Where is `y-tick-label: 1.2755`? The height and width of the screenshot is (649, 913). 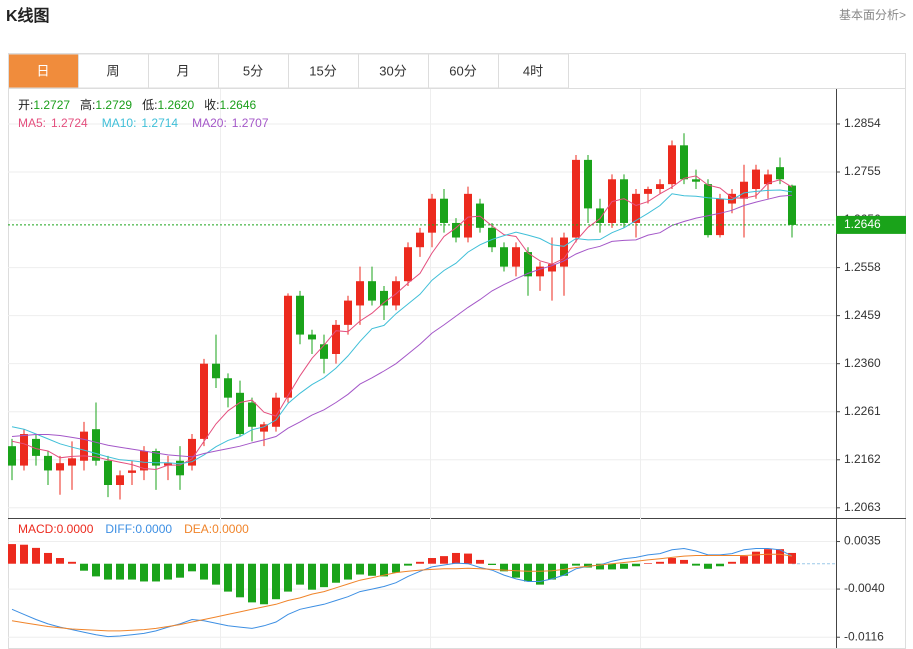
y-tick-label: 1.2755 is located at coordinates (862, 171).